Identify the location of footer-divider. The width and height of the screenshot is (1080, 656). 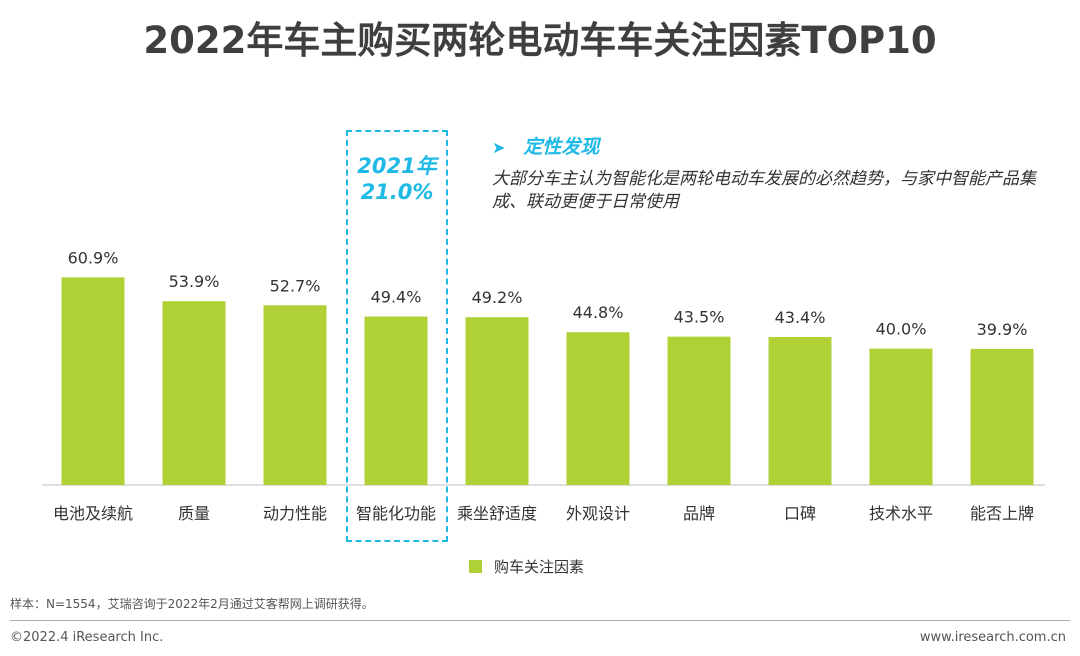
(540, 620).